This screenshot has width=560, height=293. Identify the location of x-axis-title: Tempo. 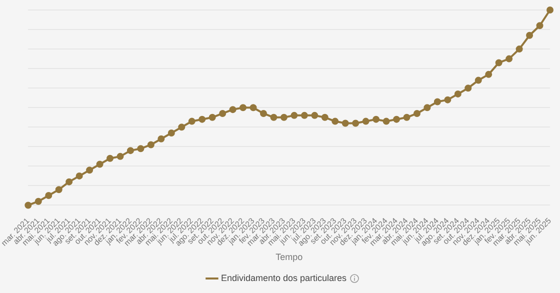
(289, 257).